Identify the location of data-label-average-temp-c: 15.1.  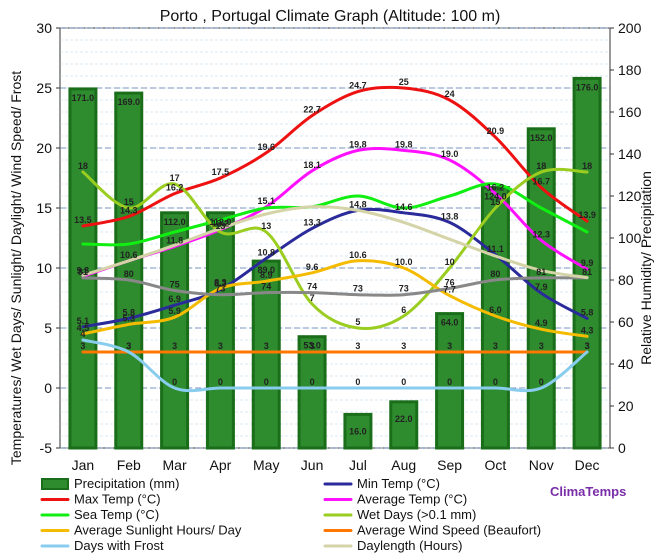
(266, 201).